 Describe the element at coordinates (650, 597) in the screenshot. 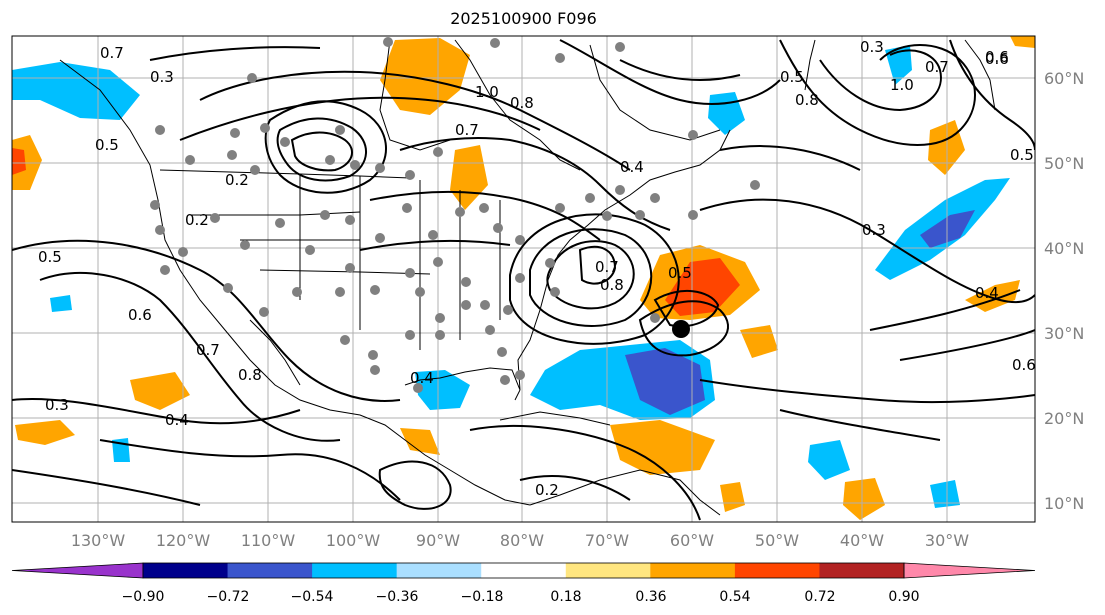

I see `colorbar-tick-label: 0.36` at that location.